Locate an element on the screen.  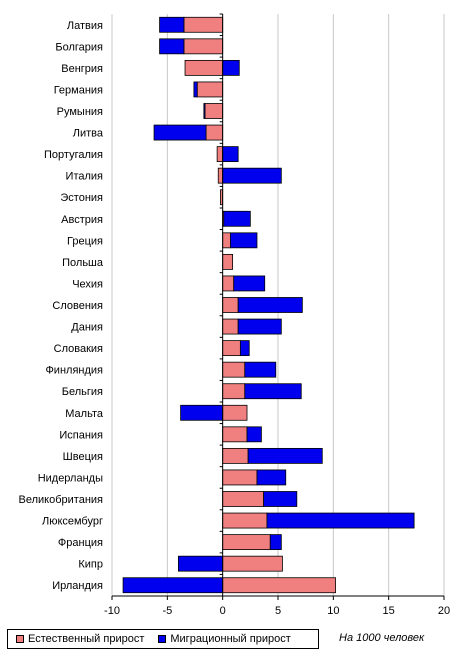
category-label: Ирландия is located at coordinates (77, 586).